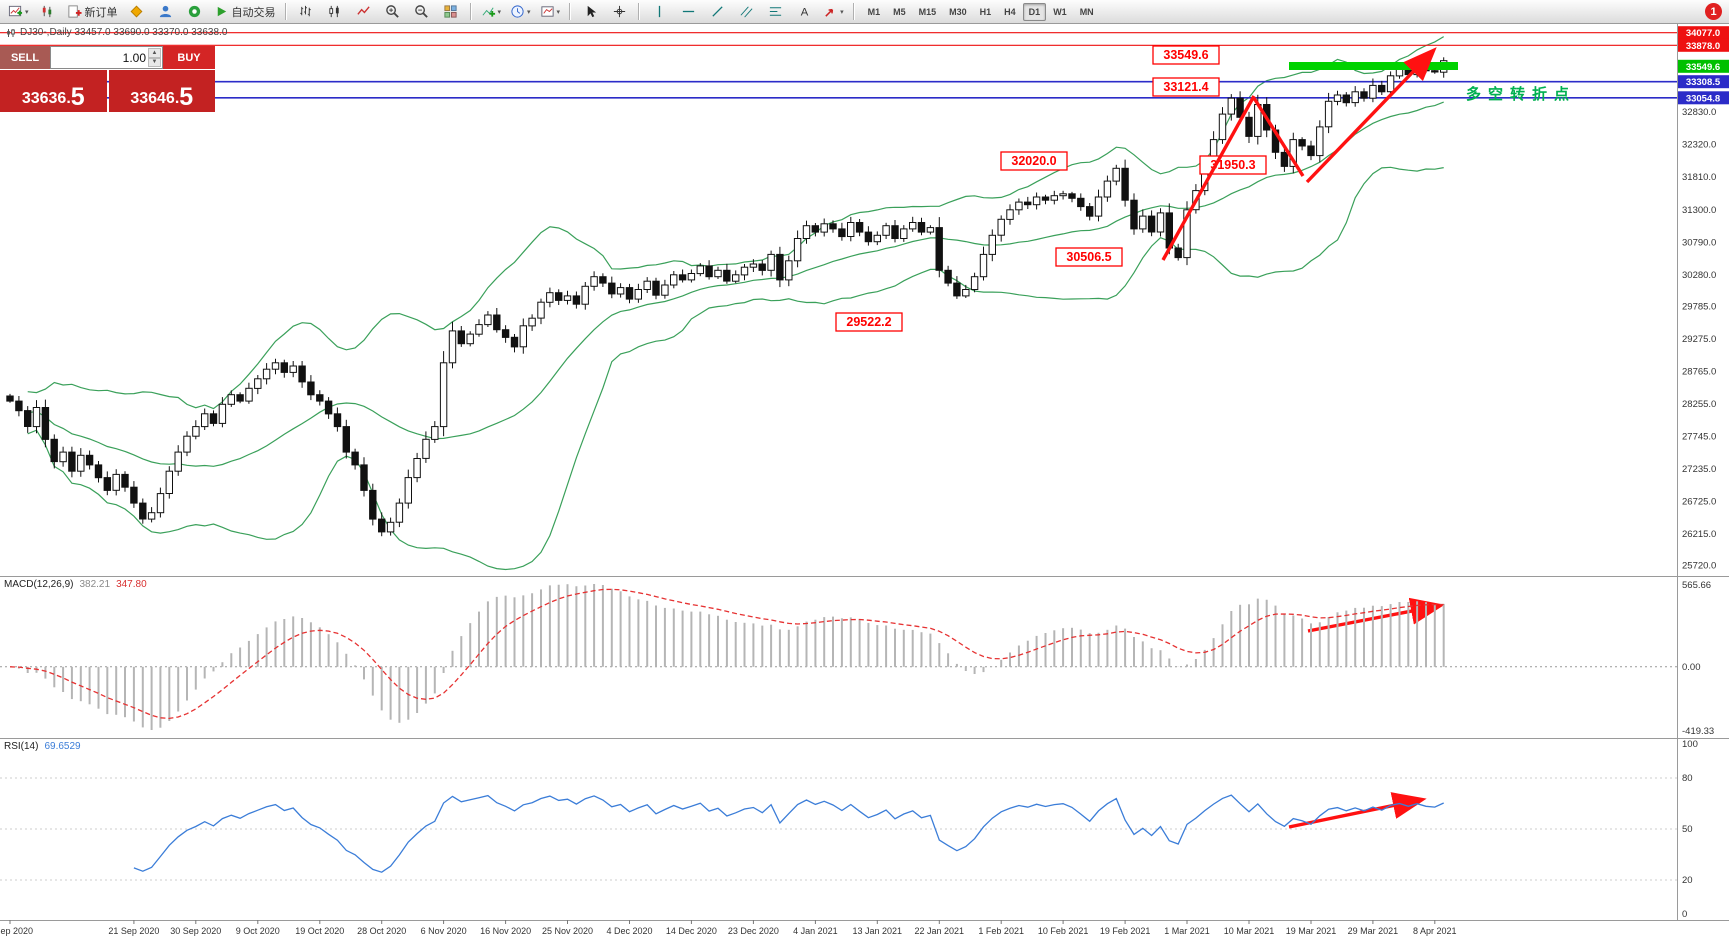 The height and width of the screenshot is (944, 1729). What do you see at coordinates (186, 97) in the screenshot?
I see `buy-price-frac: 5` at bounding box center [186, 97].